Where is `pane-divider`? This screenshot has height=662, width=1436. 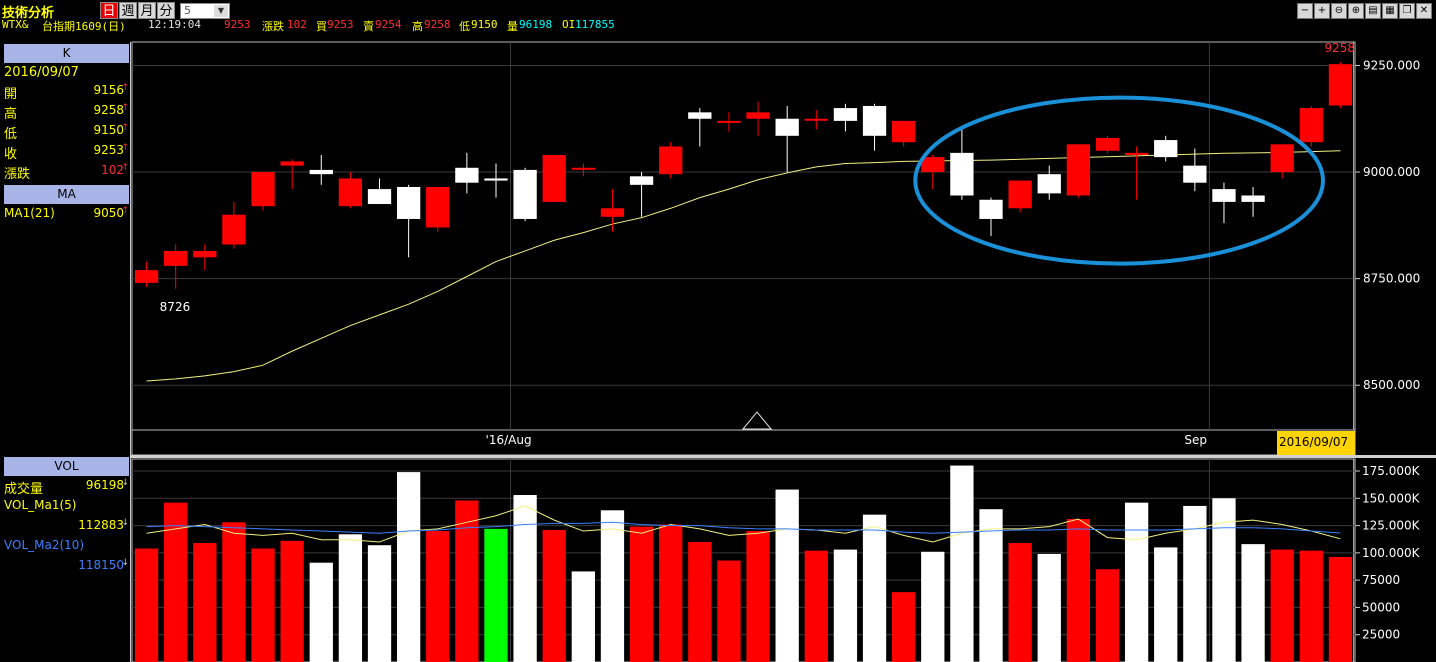 pane-divider is located at coordinates (718, 456).